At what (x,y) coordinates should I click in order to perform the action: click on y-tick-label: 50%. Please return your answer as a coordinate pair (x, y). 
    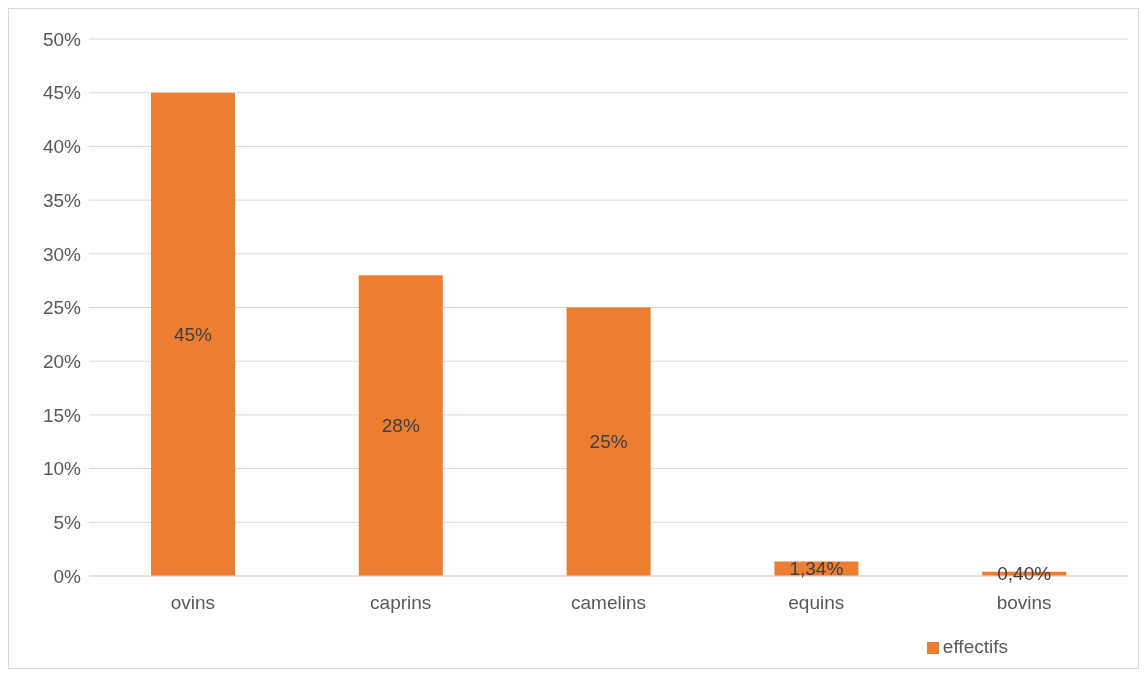
    Looking at the image, I should click on (62, 39).